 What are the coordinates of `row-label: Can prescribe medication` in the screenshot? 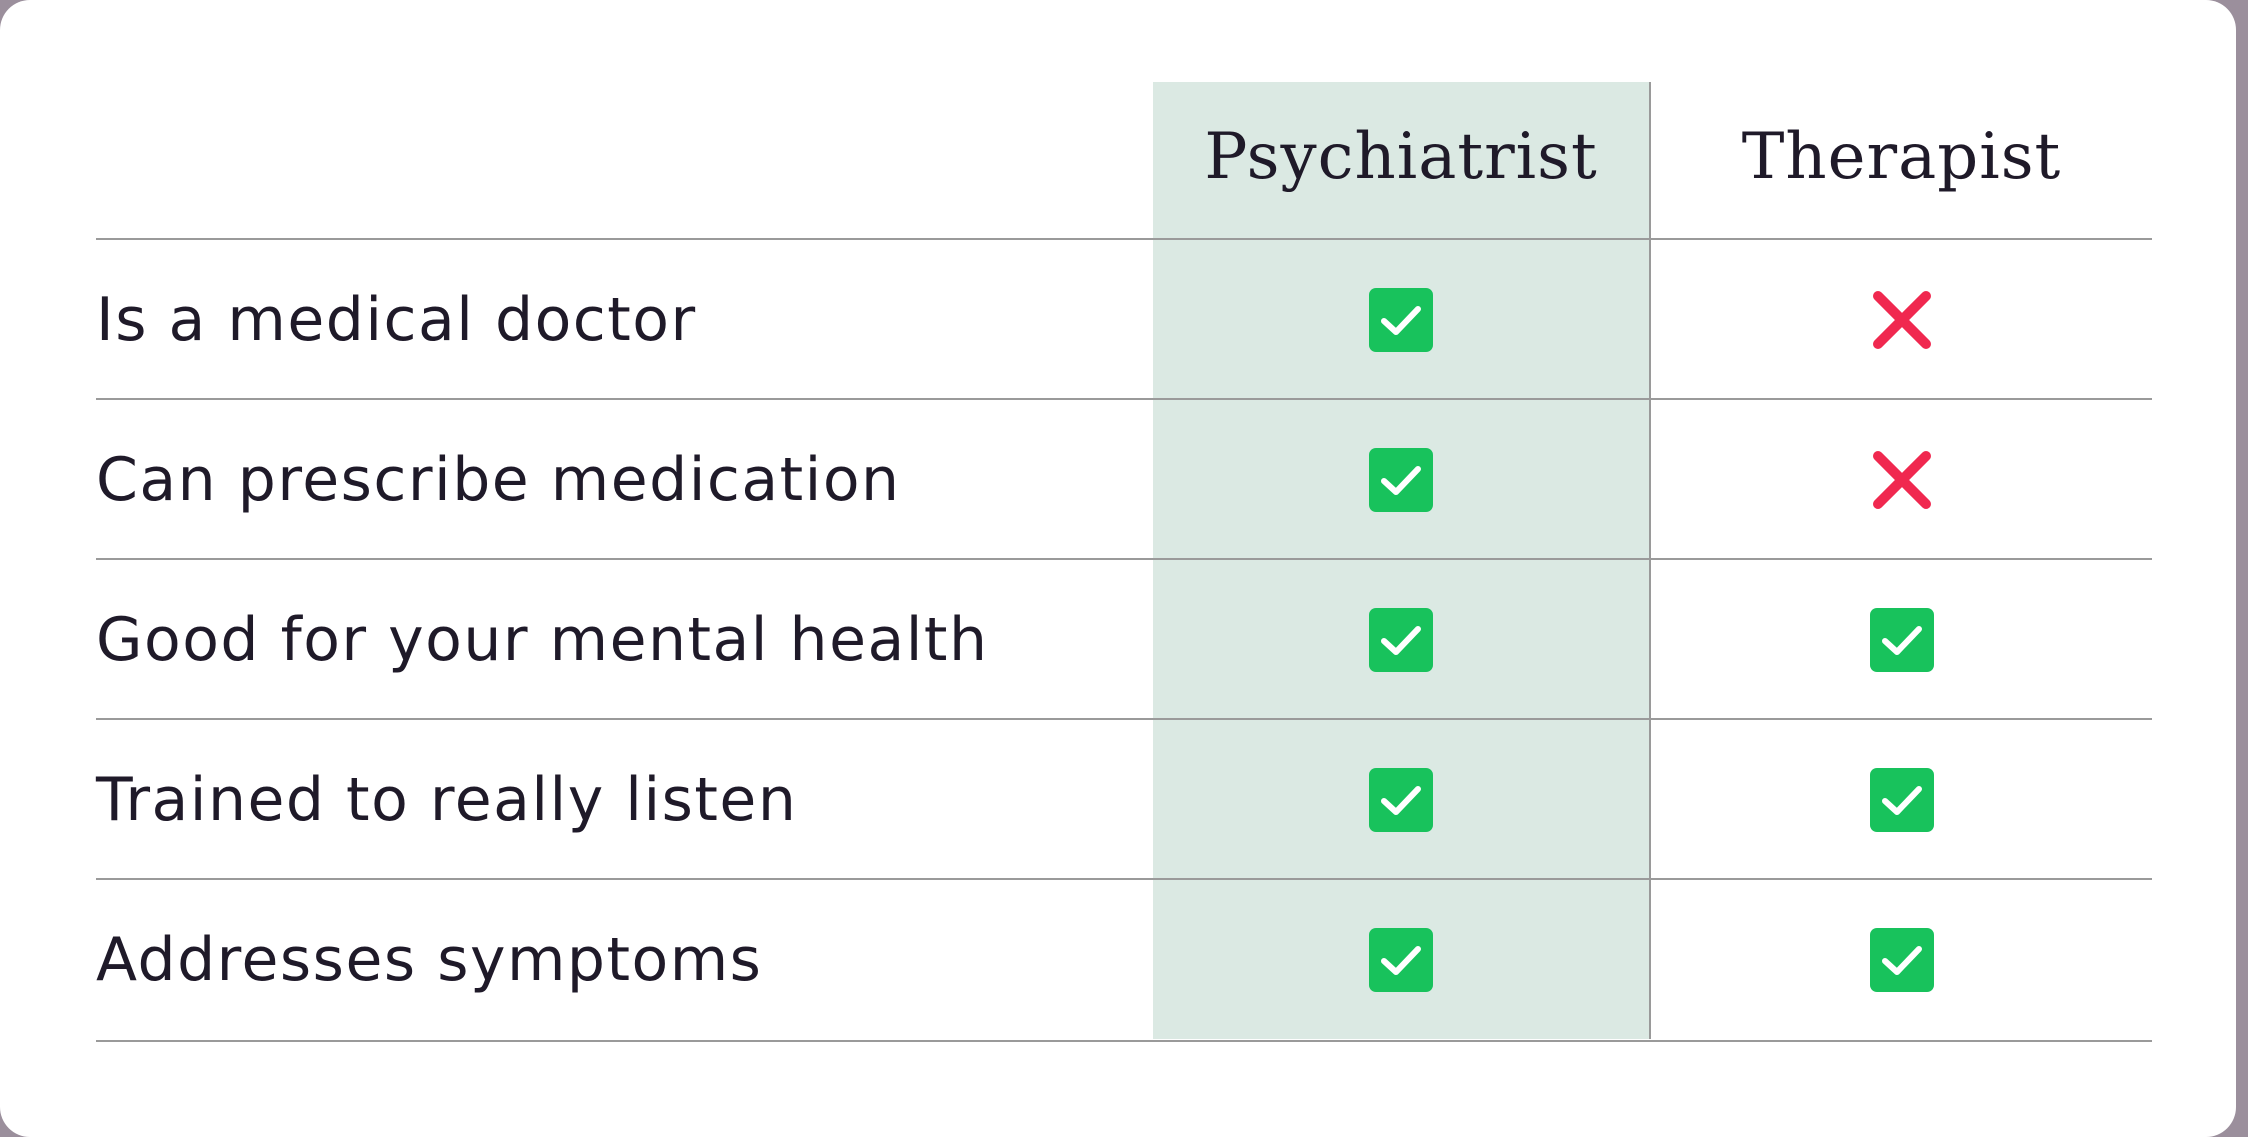 It's located at (498, 480).